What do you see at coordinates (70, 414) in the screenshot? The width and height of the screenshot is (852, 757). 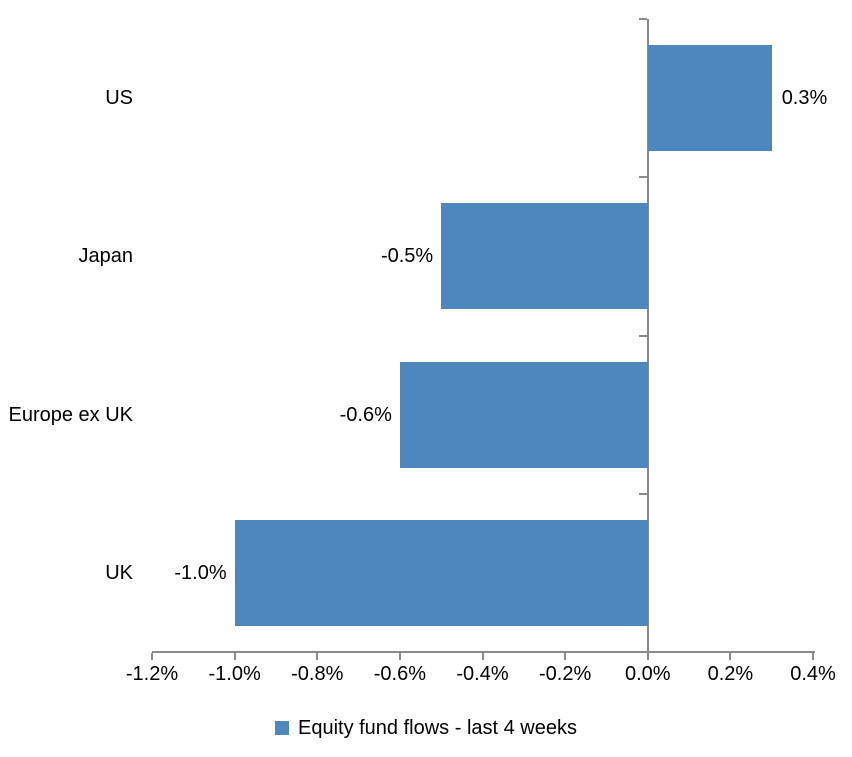 I see `category-label: Europe ex UK` at bounding box center [70, 414].